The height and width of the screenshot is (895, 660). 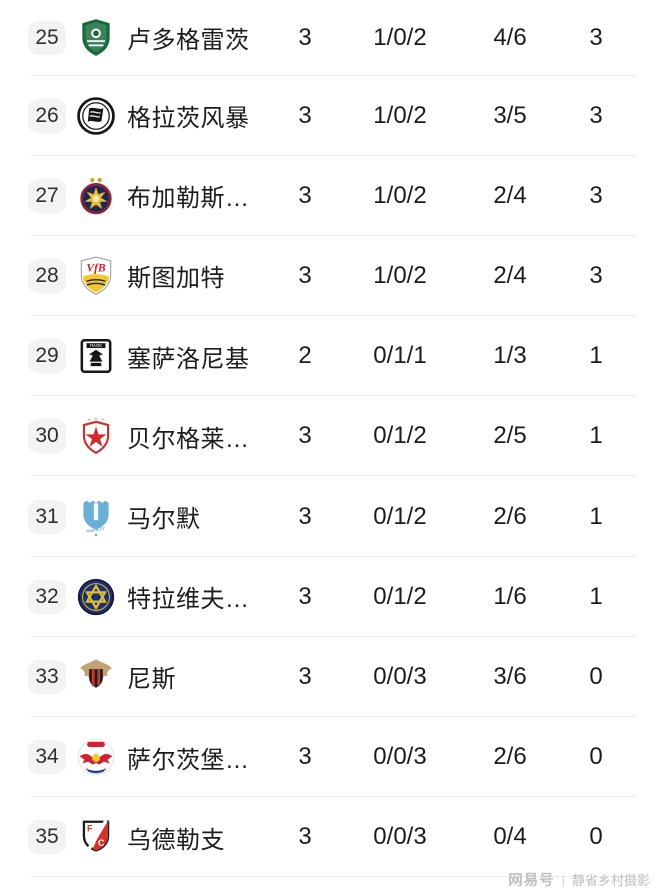 What do you see at coordinates (510, 596) in the screenshot?
I see `goals-for-against: 1/6` at bounding box center [510, 596].